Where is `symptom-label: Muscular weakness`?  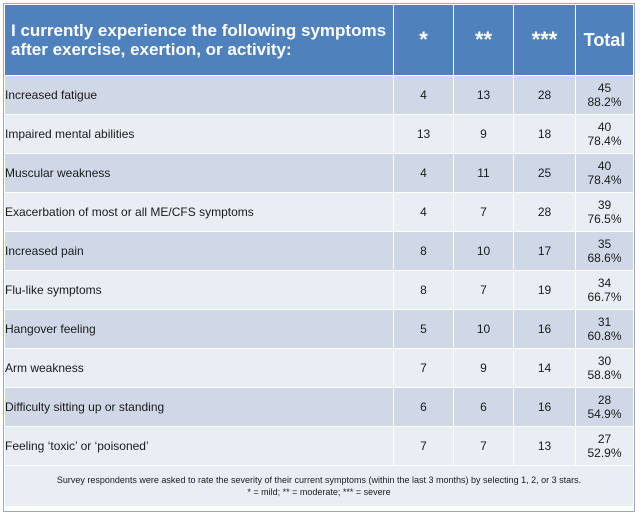 symptom-label: Muscular weakness is located at coordinates (199, 173).